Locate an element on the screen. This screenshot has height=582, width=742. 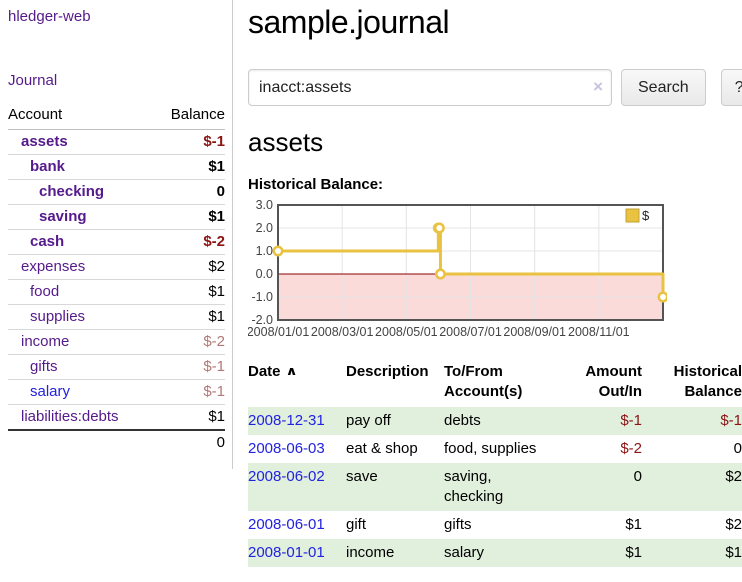
account-row: saving $1 is located at coordinates (116, 217).